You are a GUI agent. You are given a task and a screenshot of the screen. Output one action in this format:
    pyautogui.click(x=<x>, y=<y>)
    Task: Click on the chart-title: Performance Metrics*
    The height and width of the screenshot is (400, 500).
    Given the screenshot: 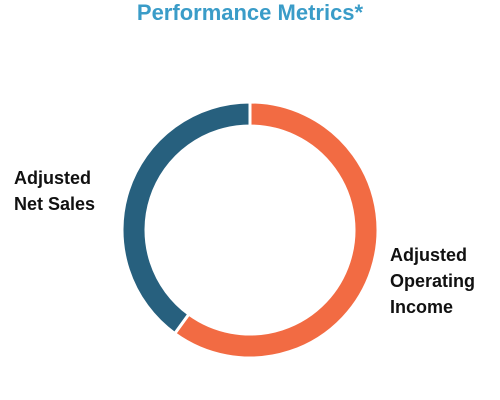 What is the action you would take?
    pyautogui.click(x=250, y=12)
    